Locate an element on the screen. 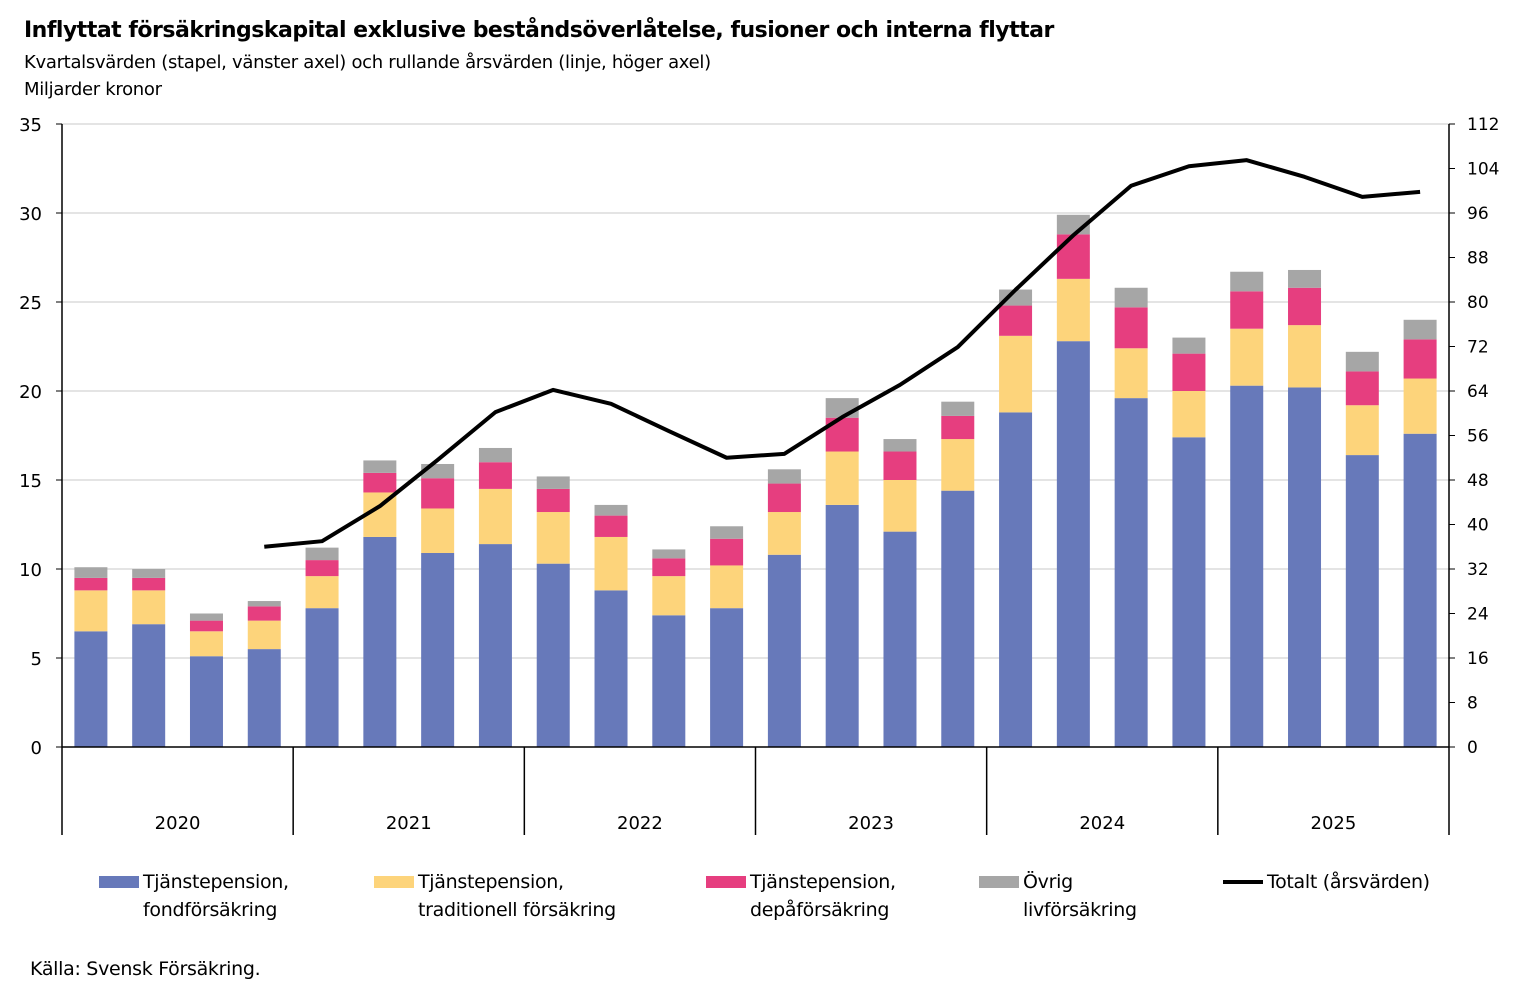 The height and width of the screenshot is (992, 1523). y2-tick-label: 8 is located at coordinates (1472, 704).